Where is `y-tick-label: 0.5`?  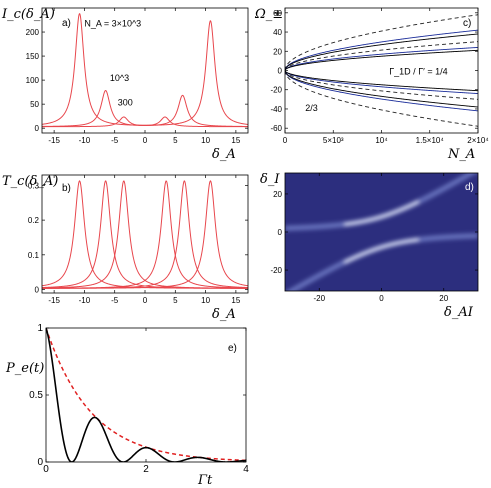 y-tick-label: 0.5 is located at coordinates (36, 395).